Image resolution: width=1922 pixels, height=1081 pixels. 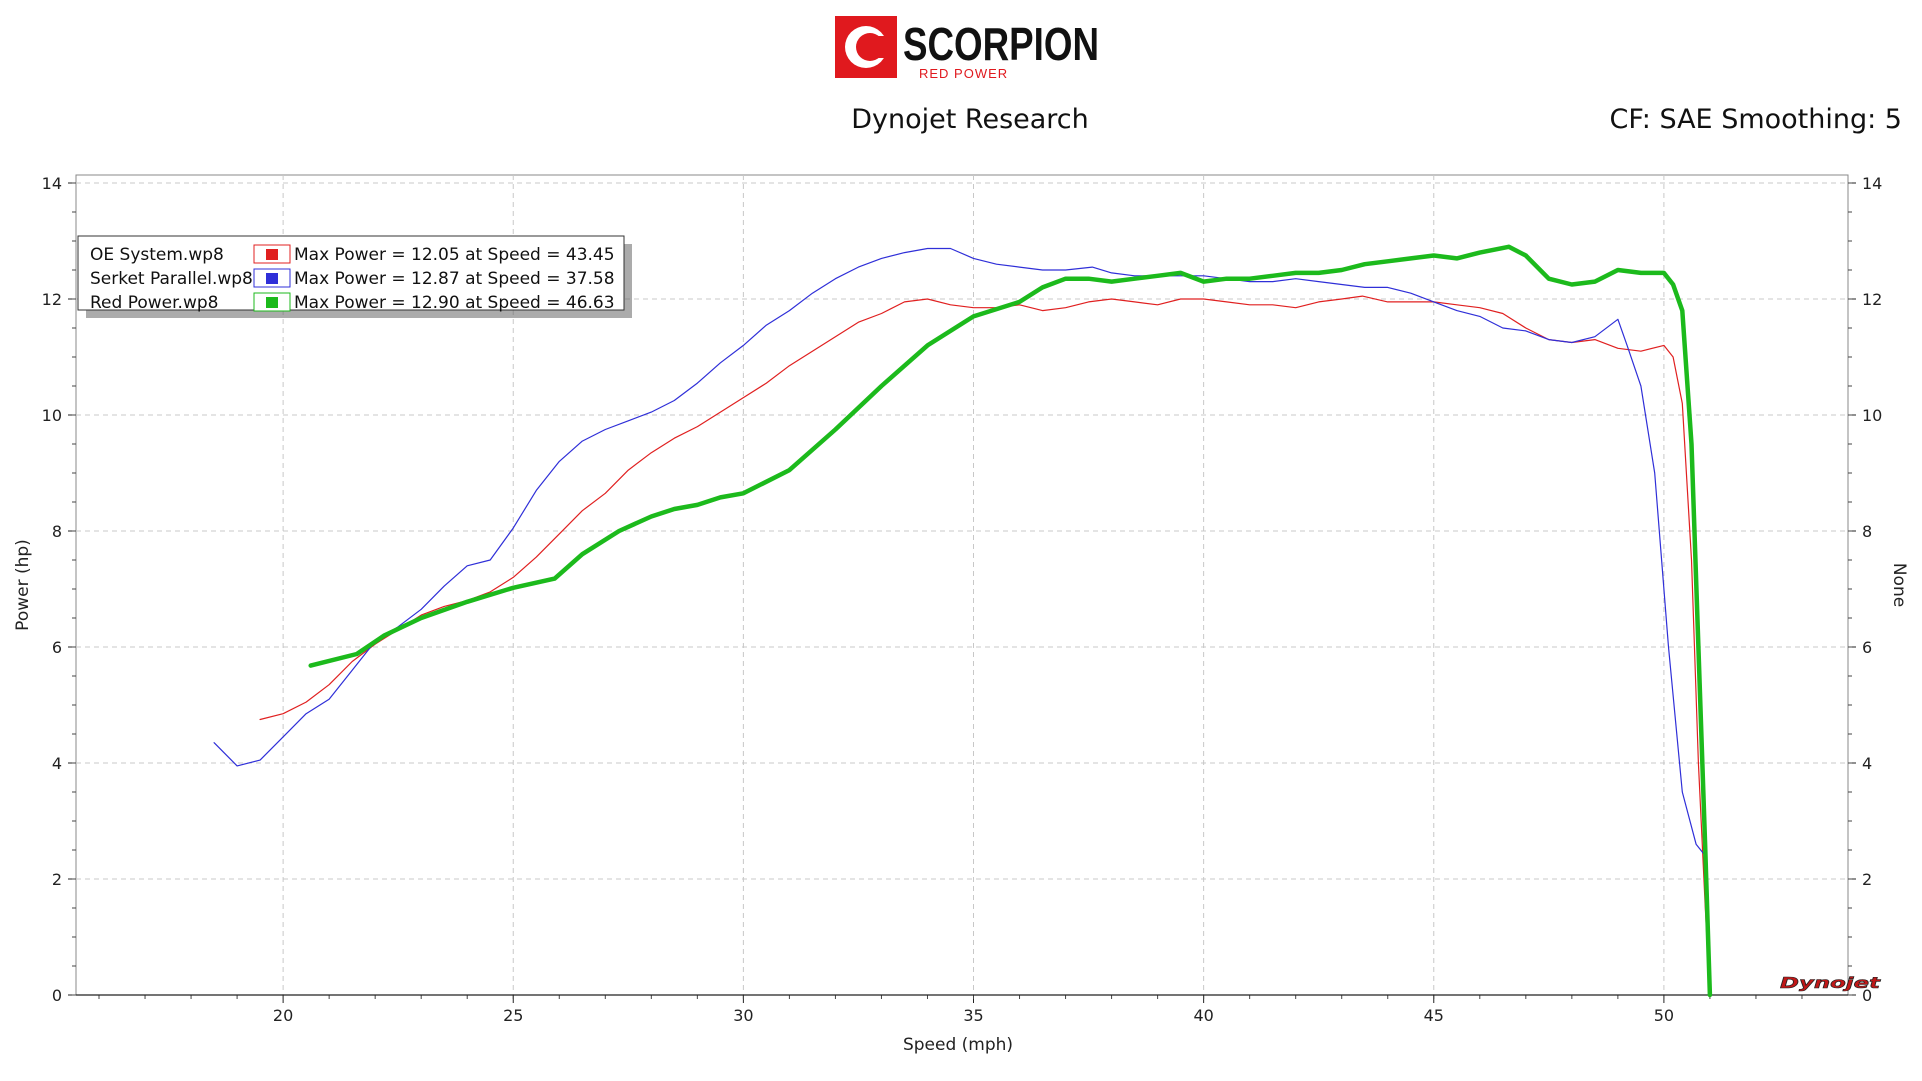 I want to click on y-tick-label: 4, so click(x=57, y=763).